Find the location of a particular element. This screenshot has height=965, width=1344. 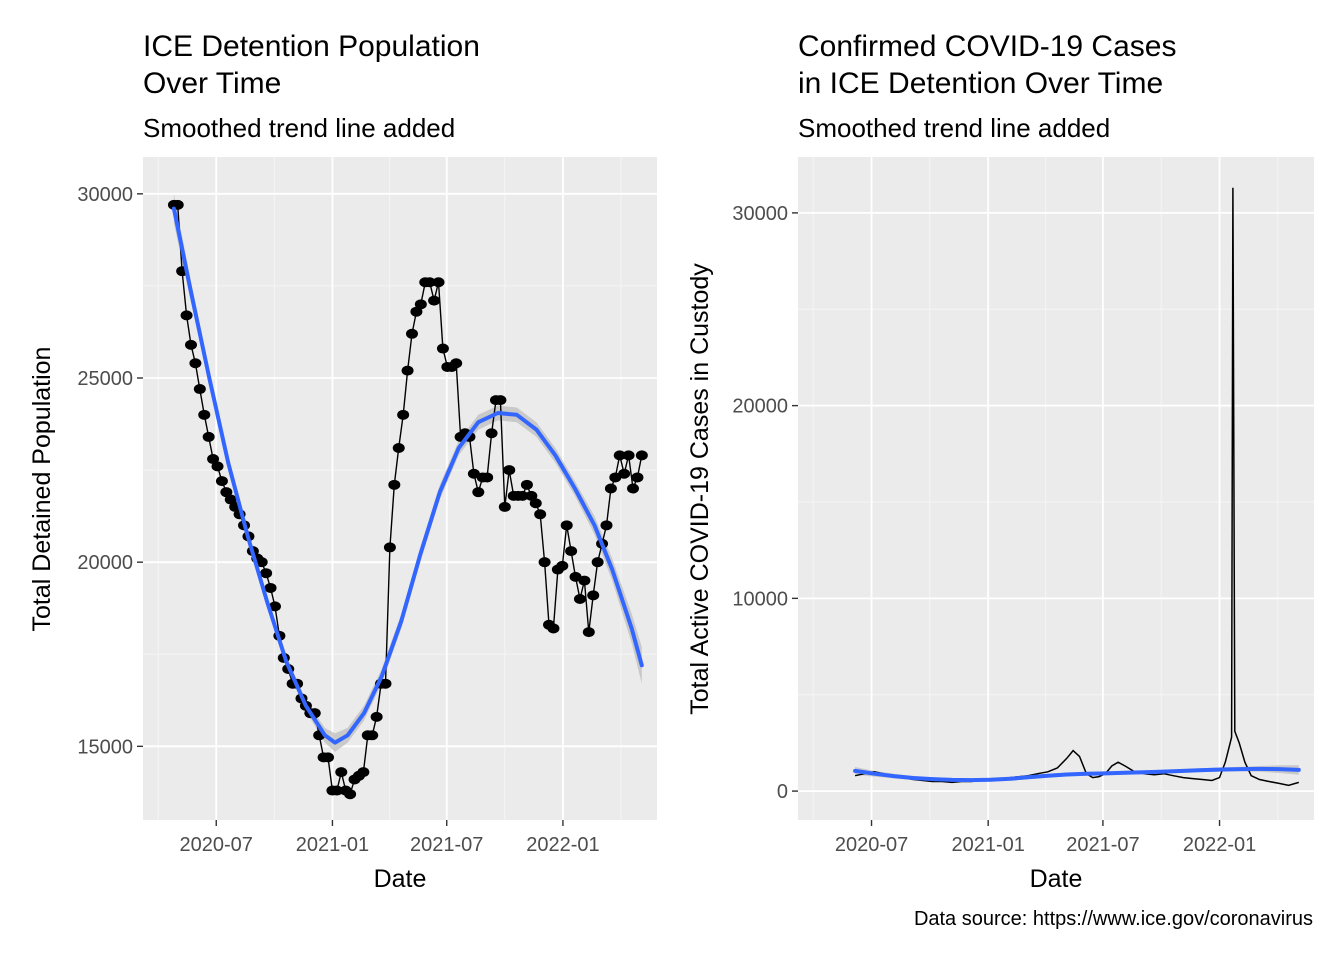

y-tick-label: 0 is located at coordinates (782, 792).